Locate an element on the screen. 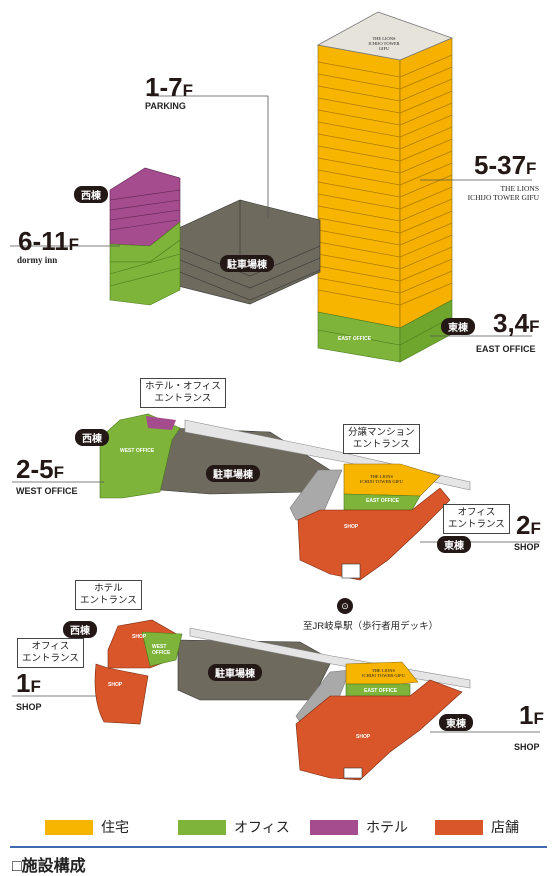 This screenshot has width=557, height=876. lions-tower-name: THE LIONS ICHIJO TOWER GIFU is located at coordinates (503, 193).